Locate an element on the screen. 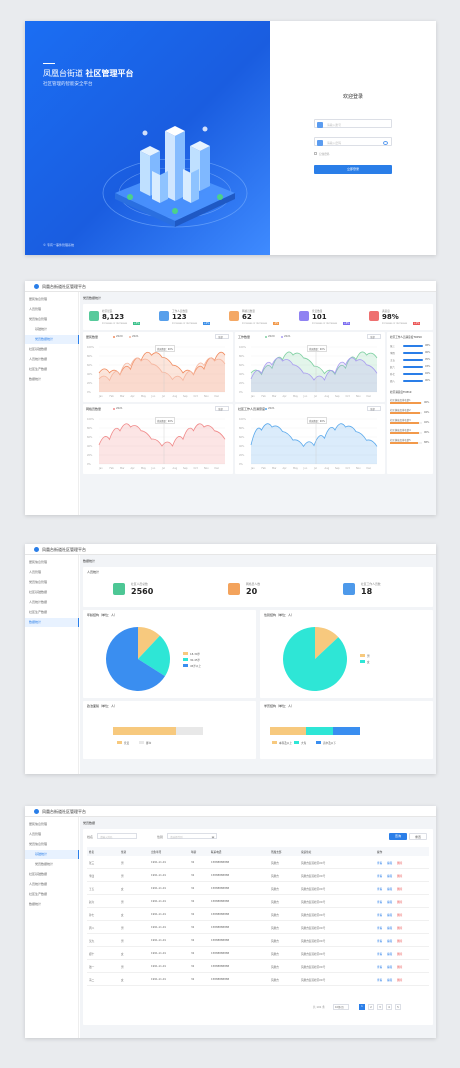 This screenshot has height=1068, width=460. bar-segment is located at coordinates (144, 731).